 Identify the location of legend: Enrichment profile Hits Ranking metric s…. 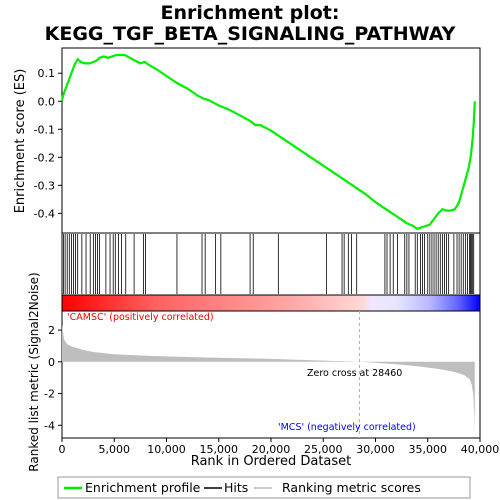
(264, 487).